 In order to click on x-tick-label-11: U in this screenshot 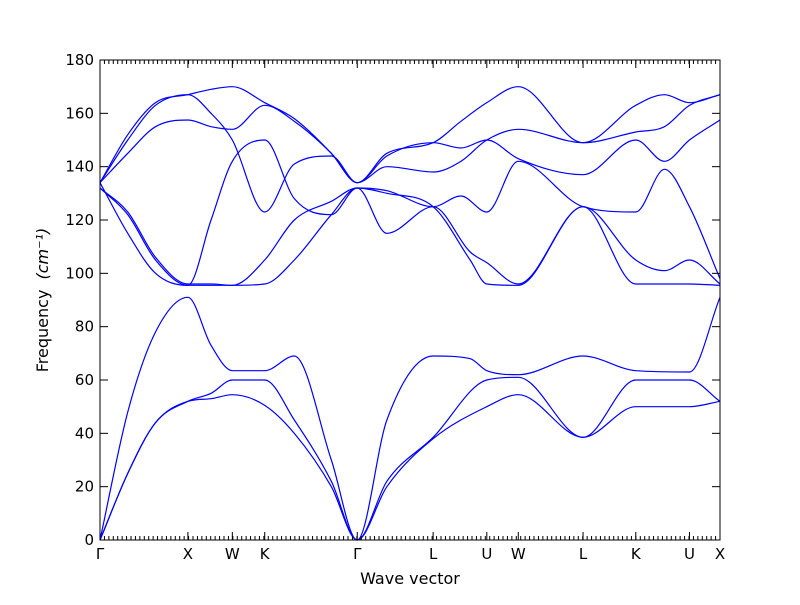, I will do `click(689, 554)`.